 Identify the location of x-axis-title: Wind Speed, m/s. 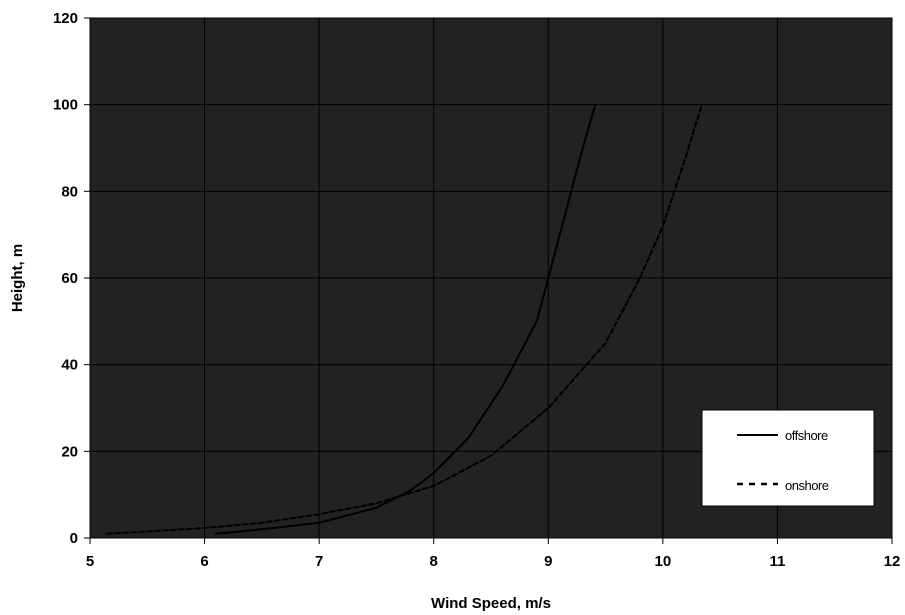
(491, 603).